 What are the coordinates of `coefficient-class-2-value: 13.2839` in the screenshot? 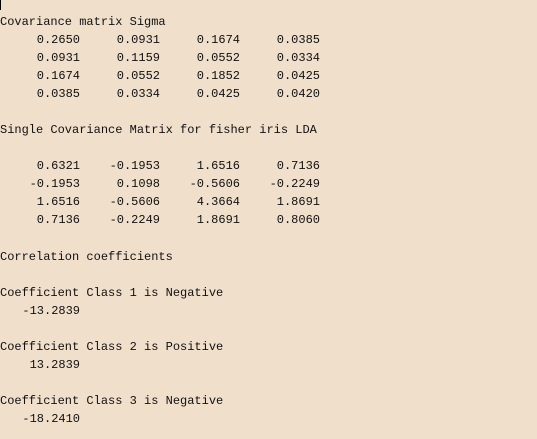 It's located at (54, 365).